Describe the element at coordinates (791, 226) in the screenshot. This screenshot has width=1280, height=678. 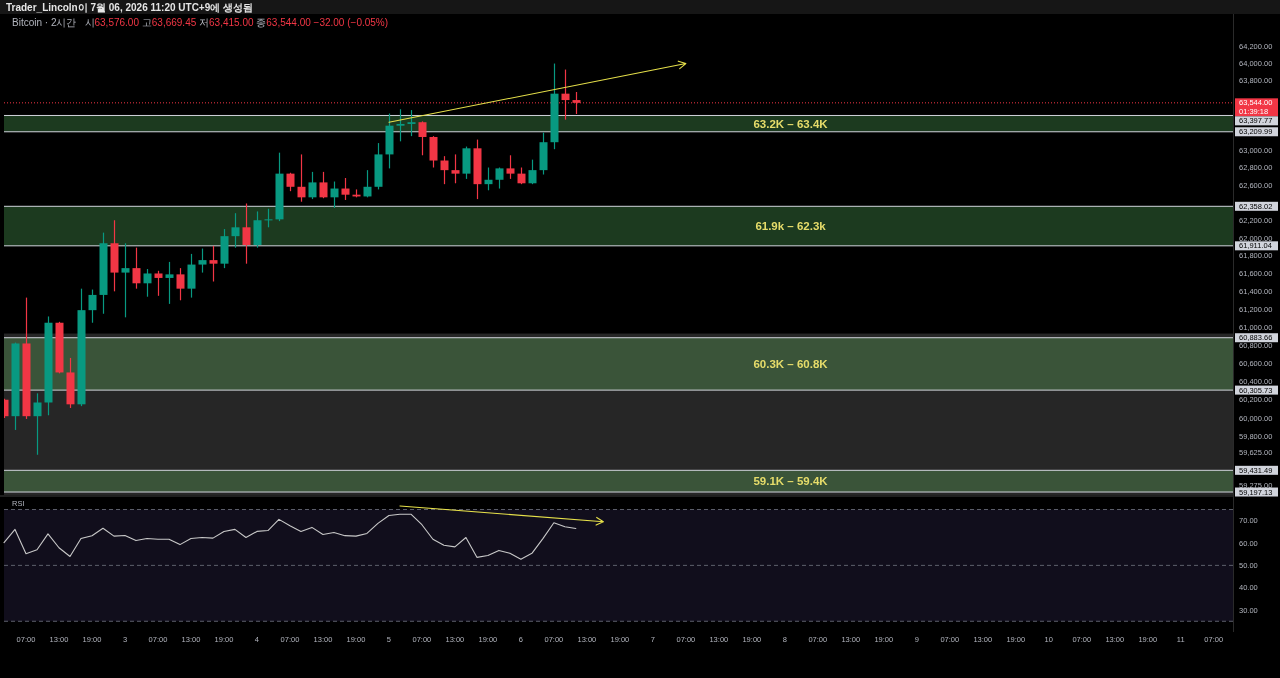
I see `band-label: 61.9k – 62.3k` at that location.